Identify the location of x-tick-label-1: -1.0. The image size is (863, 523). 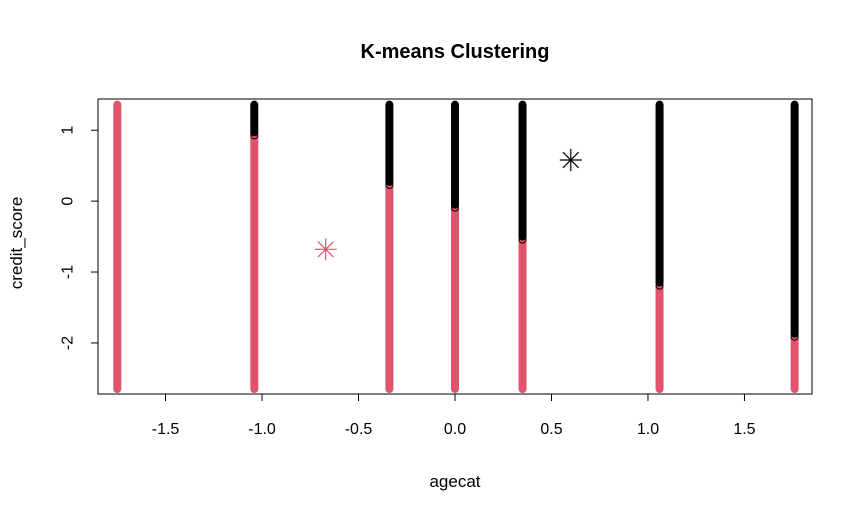
(262, 429).